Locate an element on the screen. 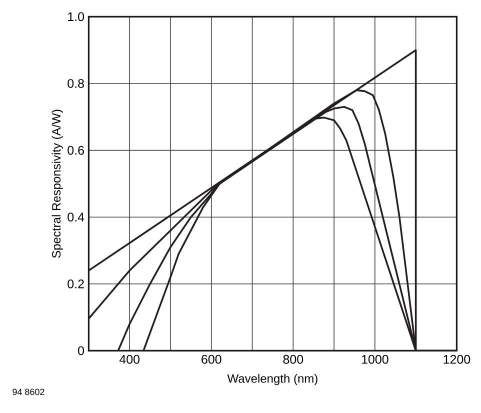  x-tick-label: 800 is located at coordinates (293, 359).